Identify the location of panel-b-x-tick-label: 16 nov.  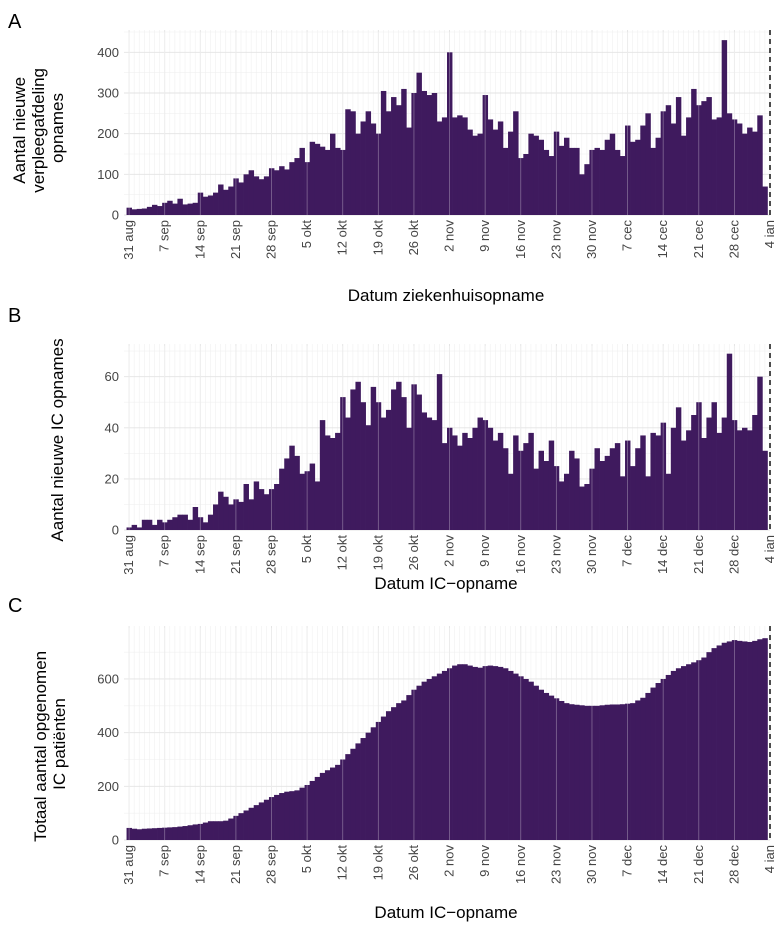
(520, 555).